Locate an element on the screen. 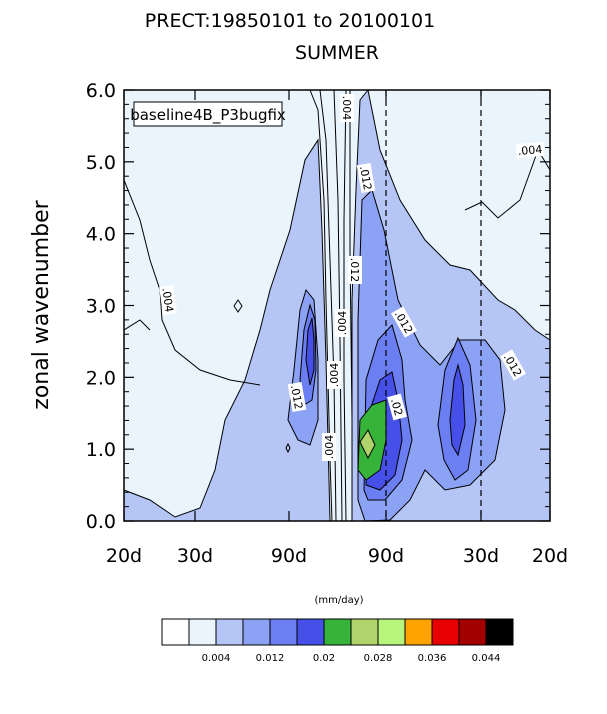 The width and height of the screenshot is (607, 714). y-tick-label: 5.0 is located at coordinates (101, 163).